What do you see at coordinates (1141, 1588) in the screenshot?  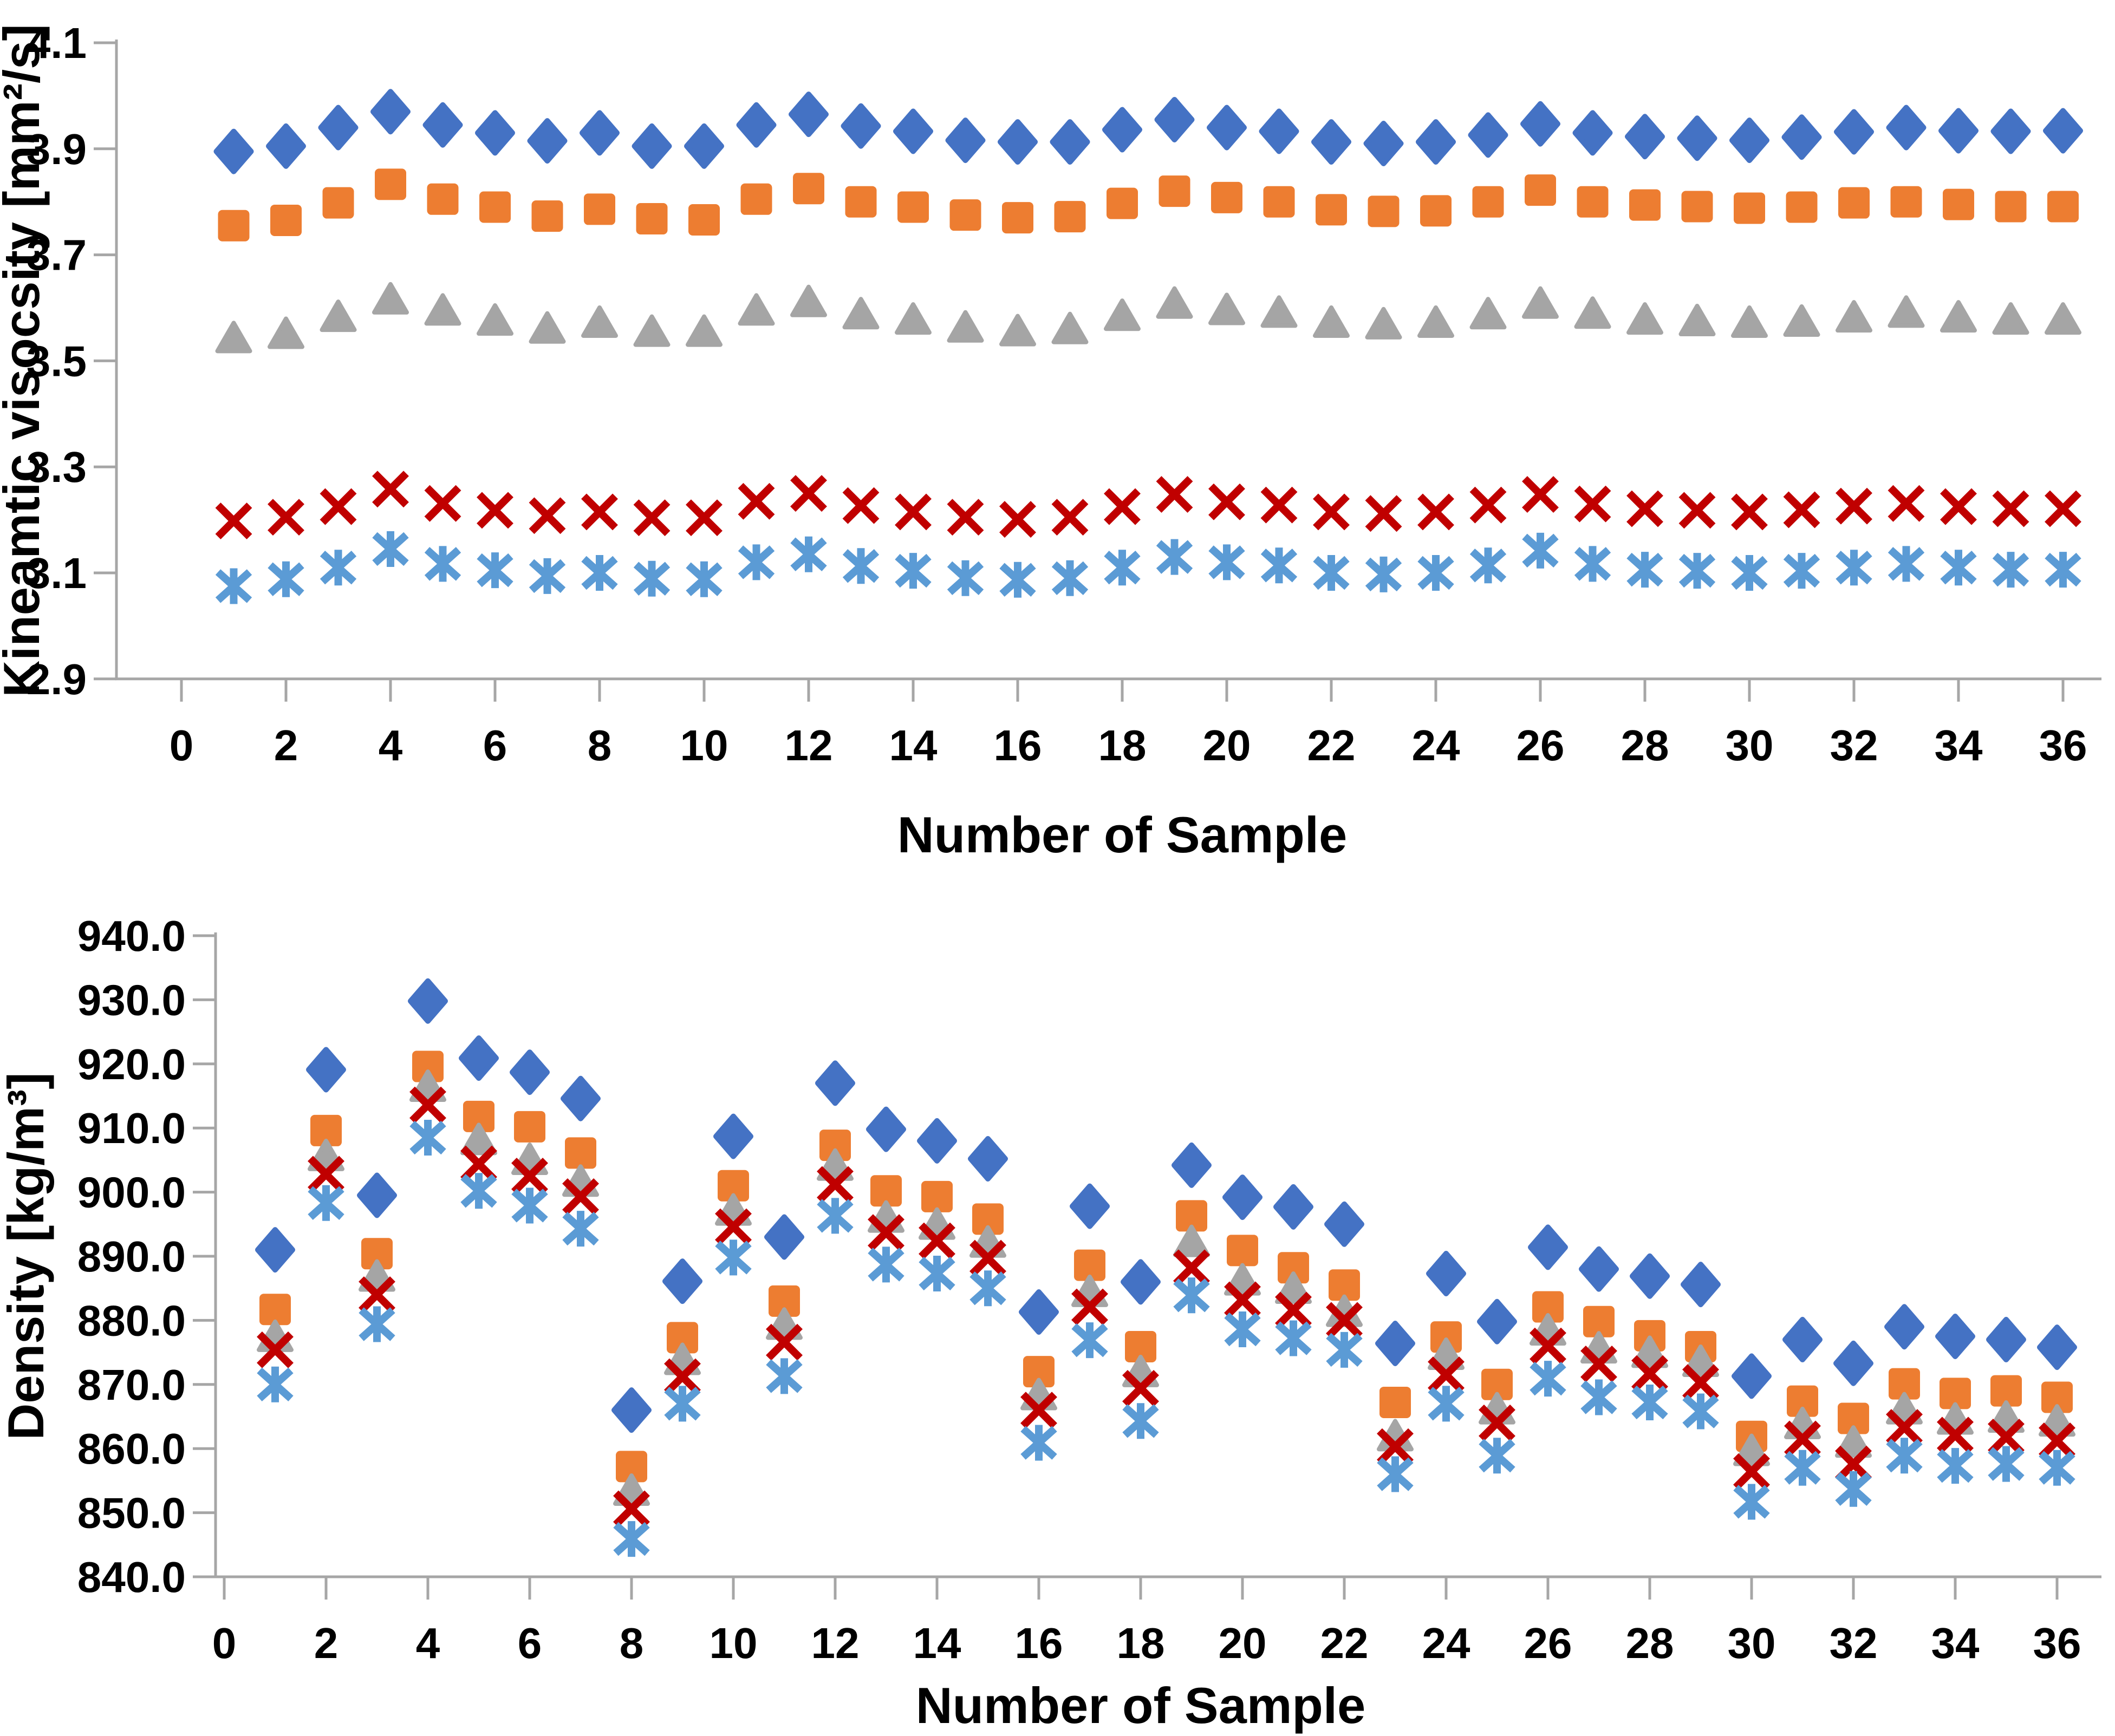 I see `x-ticks` at bounding box center [1141, 1588].